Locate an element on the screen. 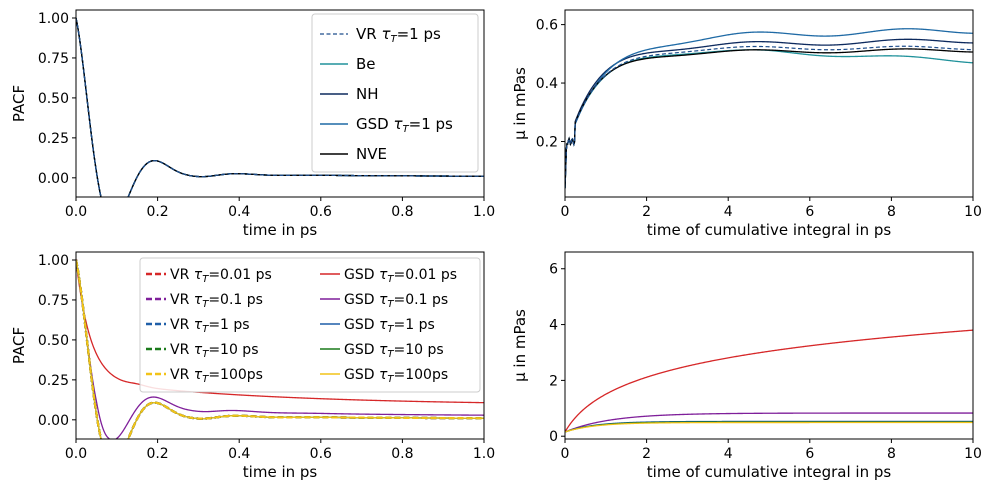 Image resolution: width=997 pixels, height=498 pixels. legend-label: VR τT=100ps is located at coordinates (216, 376).